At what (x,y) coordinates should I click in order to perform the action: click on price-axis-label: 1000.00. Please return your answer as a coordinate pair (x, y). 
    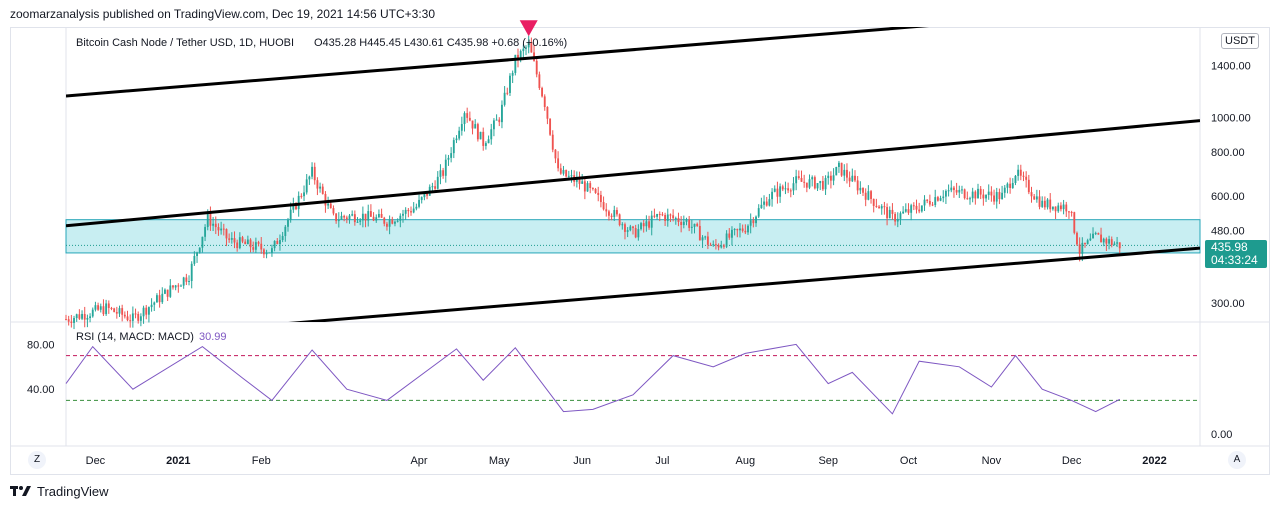
    Looking at the image, I should click on (1231, 119).